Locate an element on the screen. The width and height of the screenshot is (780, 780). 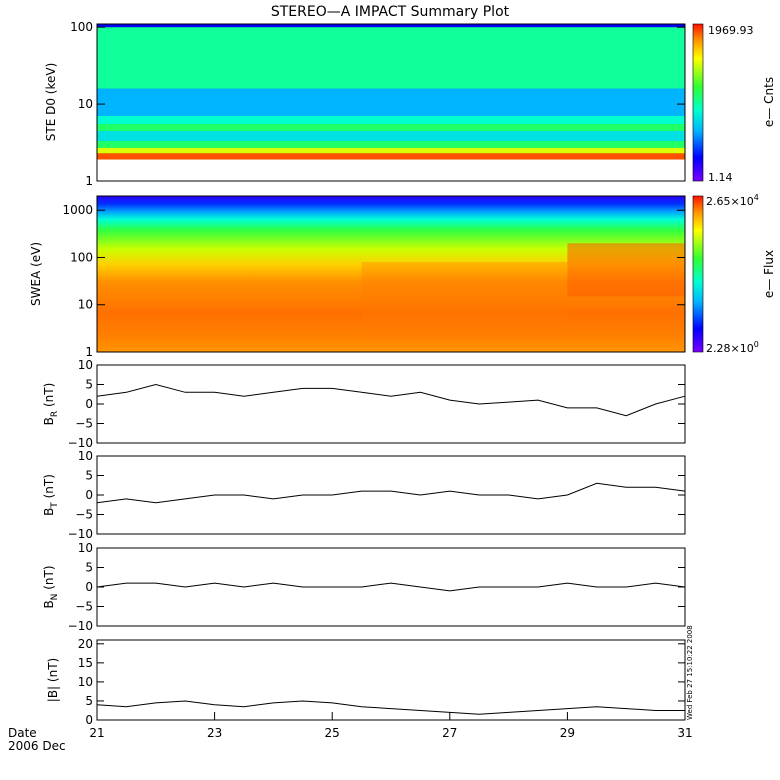
bmag-ylabel: |B| (nT) is located at coordinates (53, 680).